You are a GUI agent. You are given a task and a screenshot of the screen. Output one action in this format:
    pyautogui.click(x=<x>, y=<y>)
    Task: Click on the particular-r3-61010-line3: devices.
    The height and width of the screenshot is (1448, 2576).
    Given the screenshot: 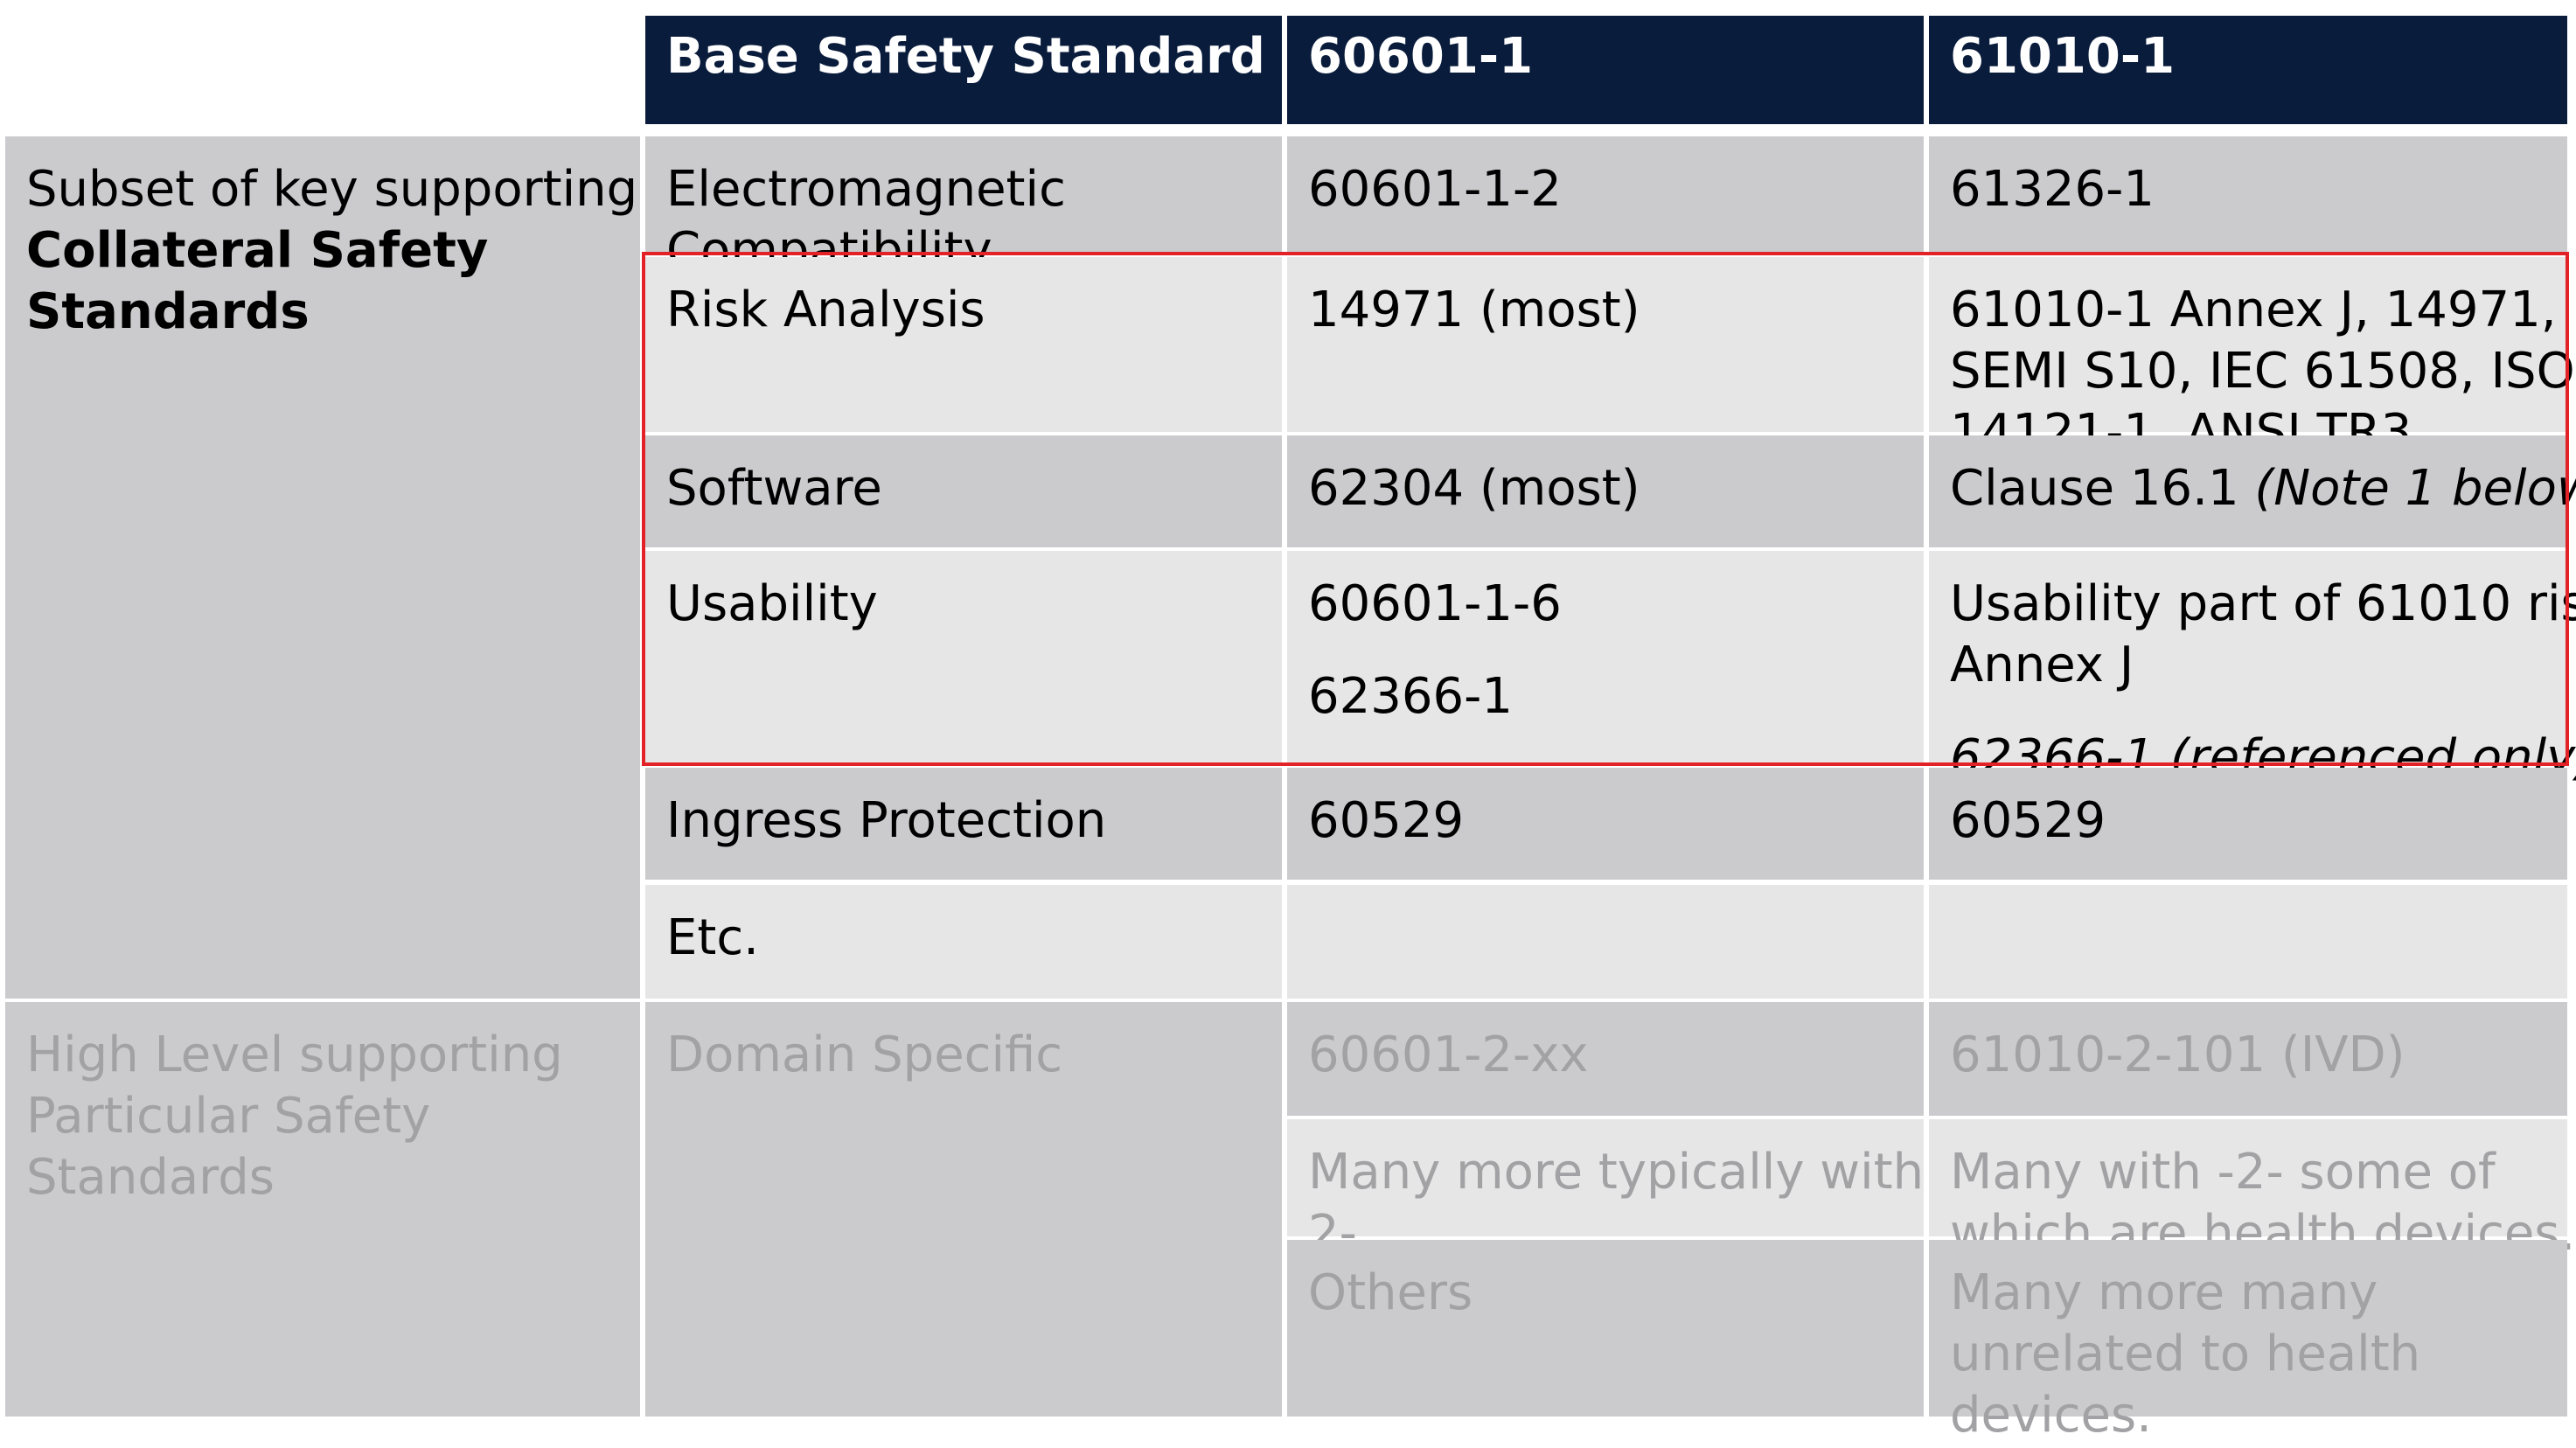 What is the action you would take?
    pyautogui.click(x=2051, y=1415)
    